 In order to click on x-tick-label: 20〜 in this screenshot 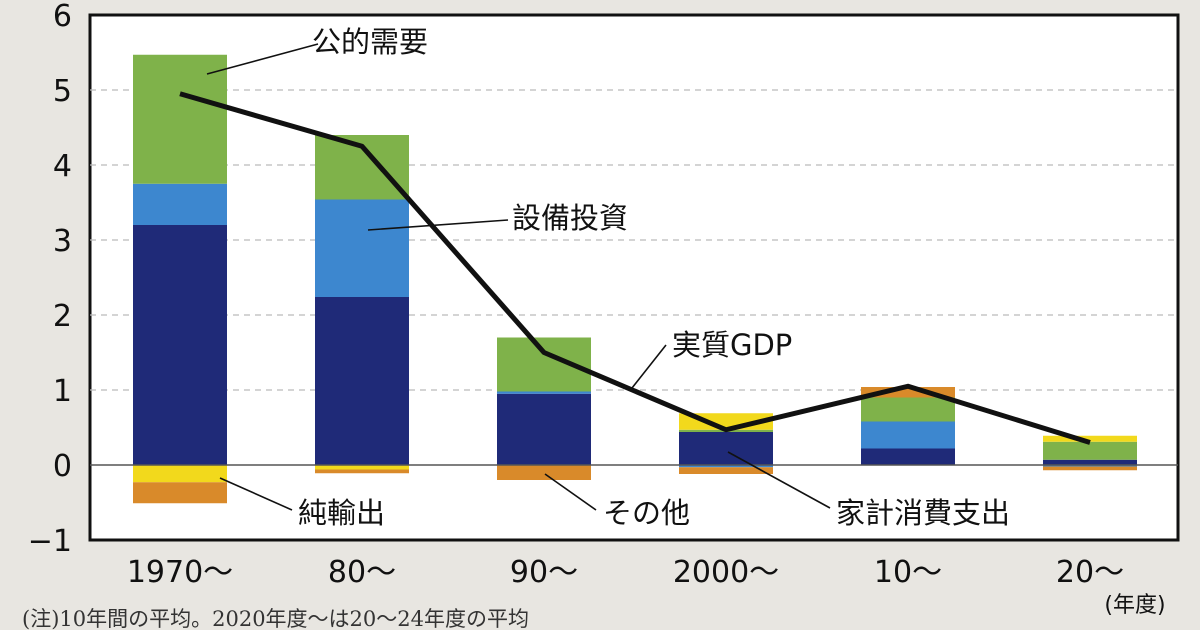, I will do `click(1090, 572)`.